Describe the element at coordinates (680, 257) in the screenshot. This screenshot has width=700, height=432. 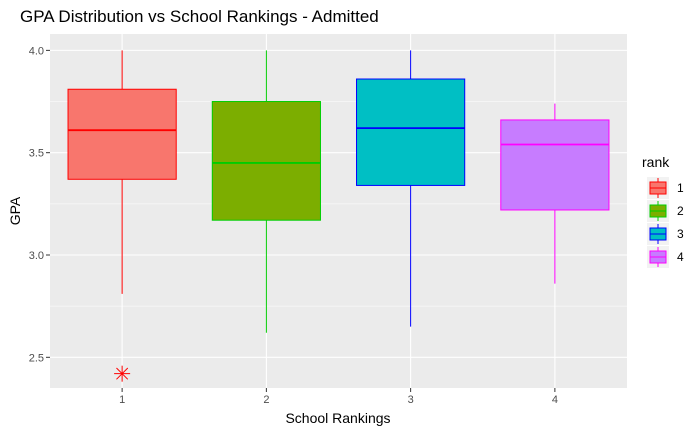
I see `legend-label: 4` at that location.